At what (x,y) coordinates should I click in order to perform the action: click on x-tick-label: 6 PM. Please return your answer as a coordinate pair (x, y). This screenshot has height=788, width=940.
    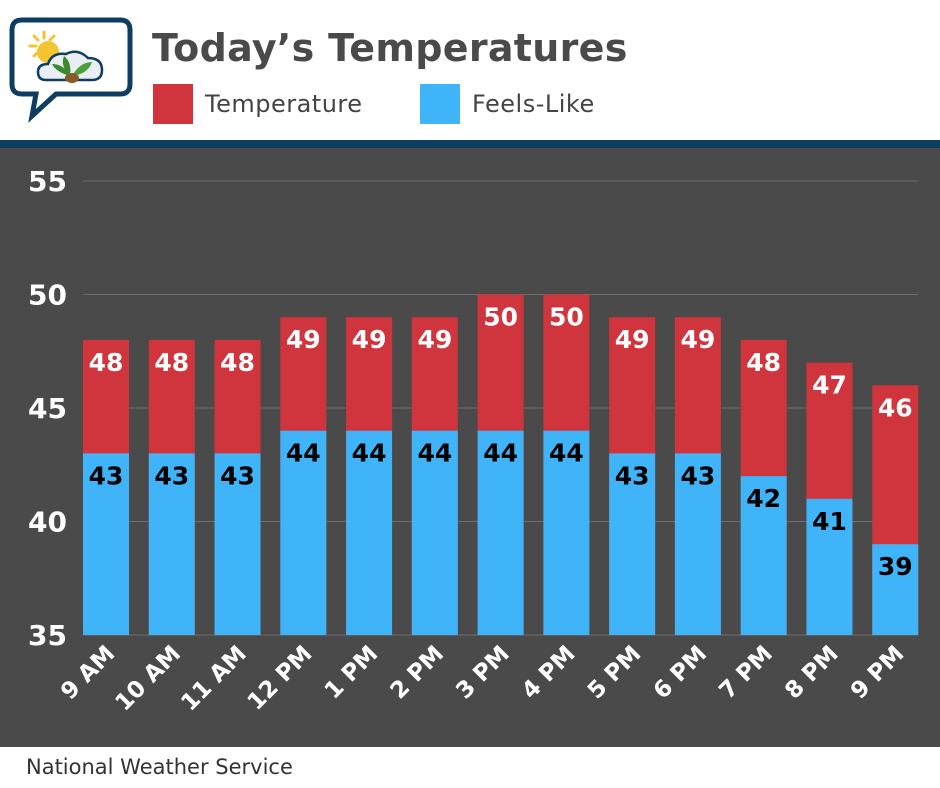
    Looking at the image, I should click on (680, 672).